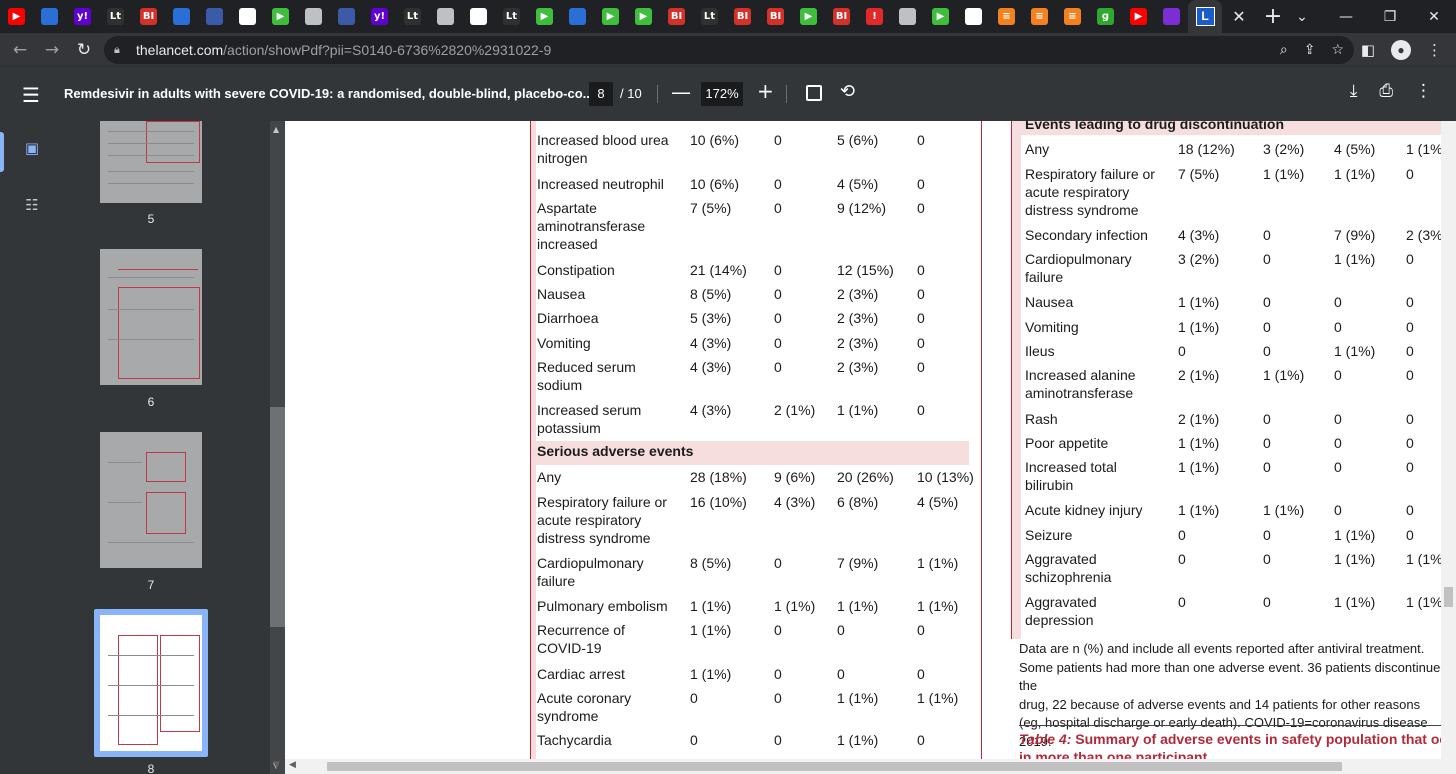 The height and width of the screenshot is (774, 1456). Describe the element at coordinates (709, 16) in the screenshot. I see `tab-21: Lt` at that location.